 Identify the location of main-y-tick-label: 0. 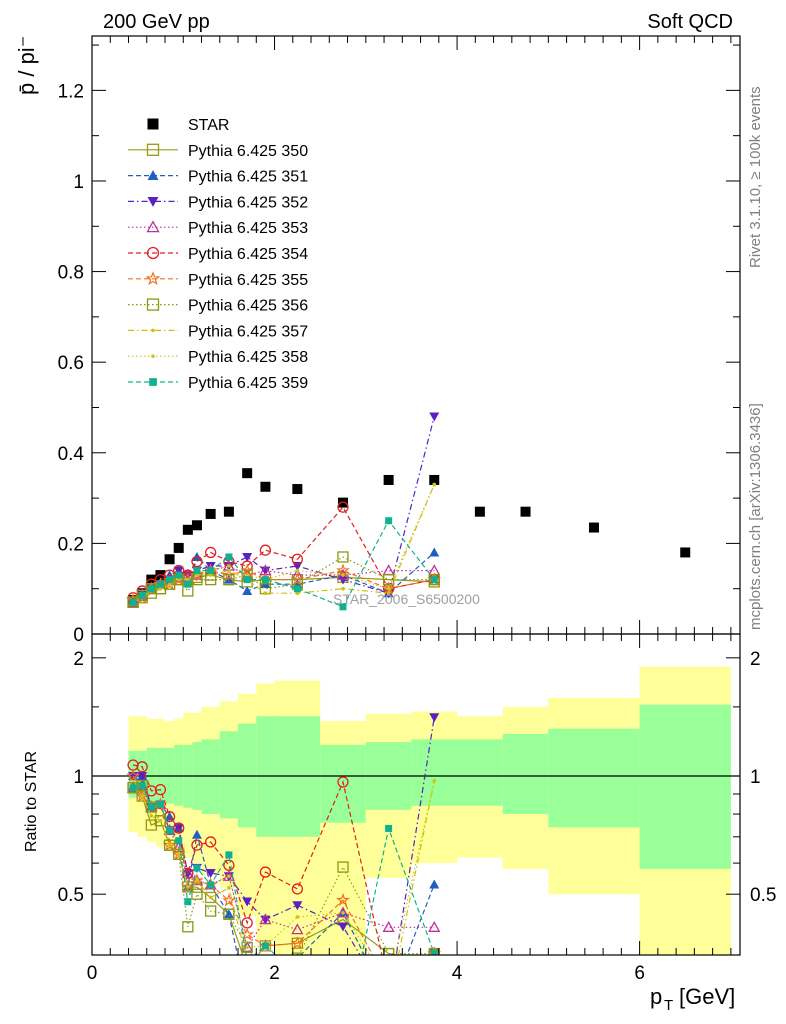
(78, 635).